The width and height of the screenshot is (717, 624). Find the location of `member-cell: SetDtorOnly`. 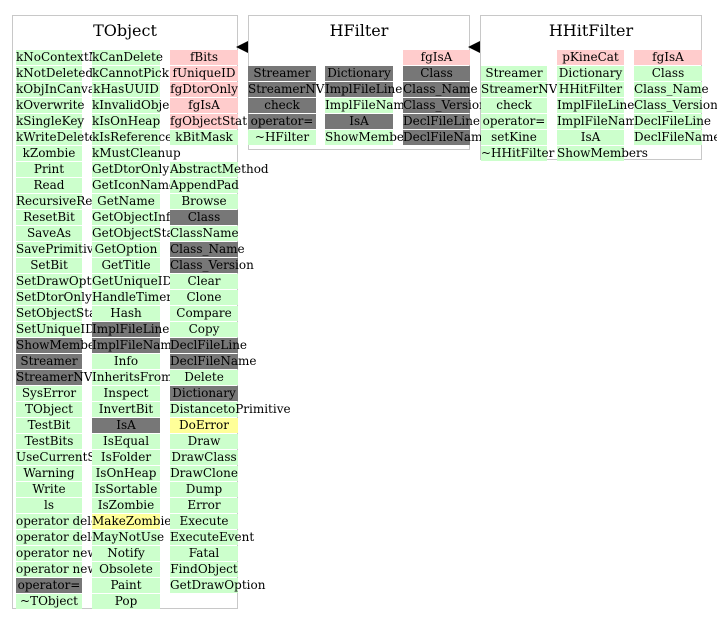

member-cell: SetDtorOnly is located at coordinates (54, 297).